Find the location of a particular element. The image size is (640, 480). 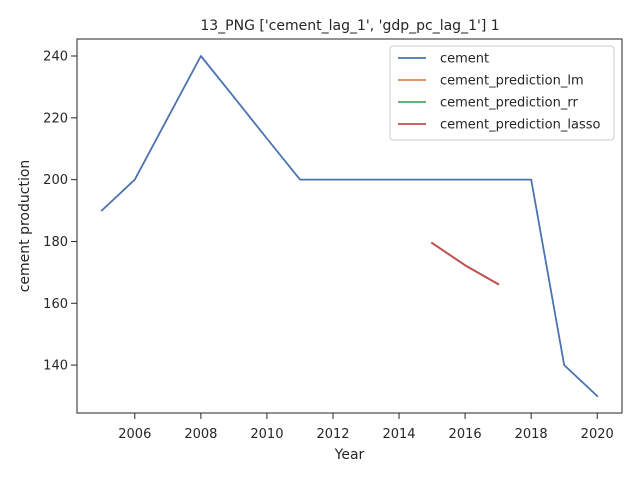

y-axis-label: cement production is located at coordinates (25, 226).